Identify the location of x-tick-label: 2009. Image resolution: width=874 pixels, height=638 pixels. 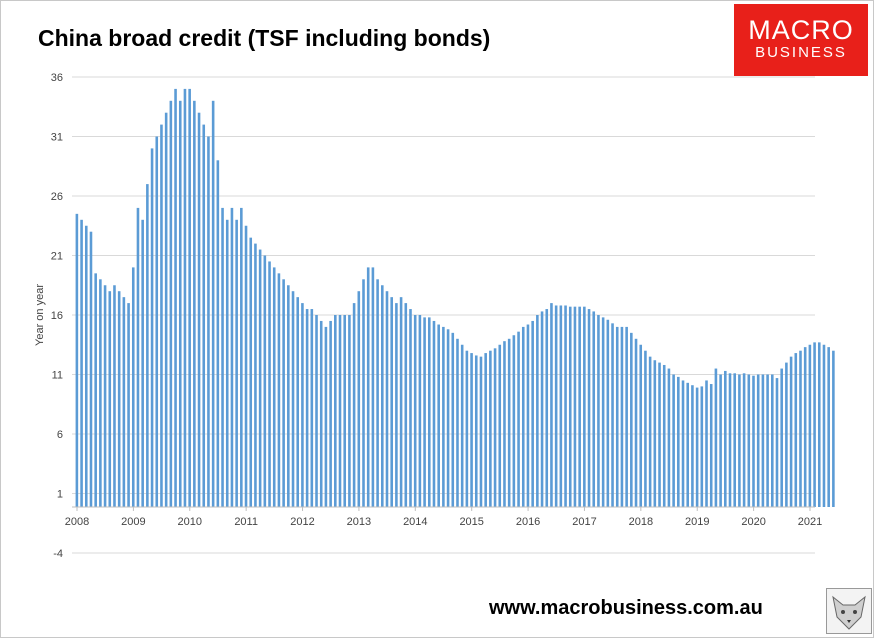
(133, 522).